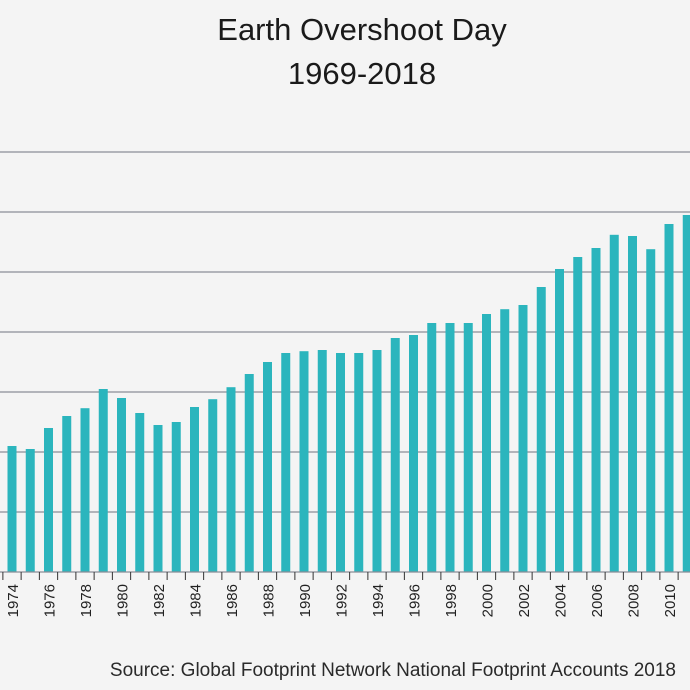  What do you see at coordinates (231, 479) in the screenshot?
I see `bar-1986` at bounding box center [231, 479].